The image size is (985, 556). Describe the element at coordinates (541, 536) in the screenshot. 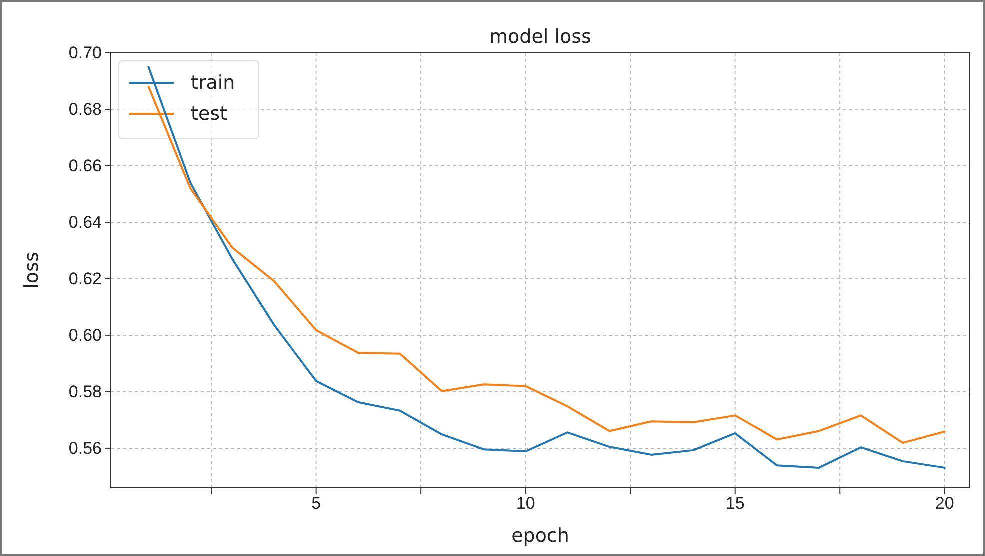

I see `x-axis-title: epoch` at that location.